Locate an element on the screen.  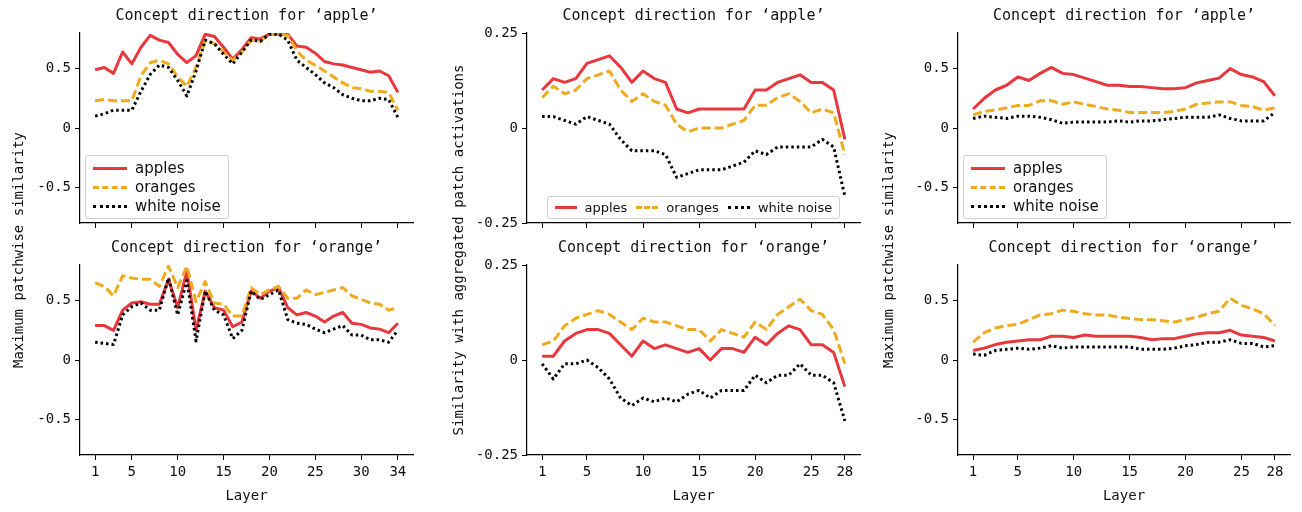
x-tick-label: 34 is located at coordinates (398, 471).